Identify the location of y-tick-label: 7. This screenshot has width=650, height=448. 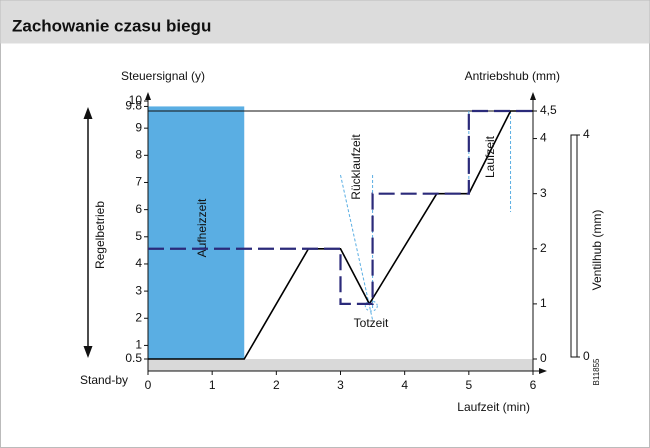
(138, 182).